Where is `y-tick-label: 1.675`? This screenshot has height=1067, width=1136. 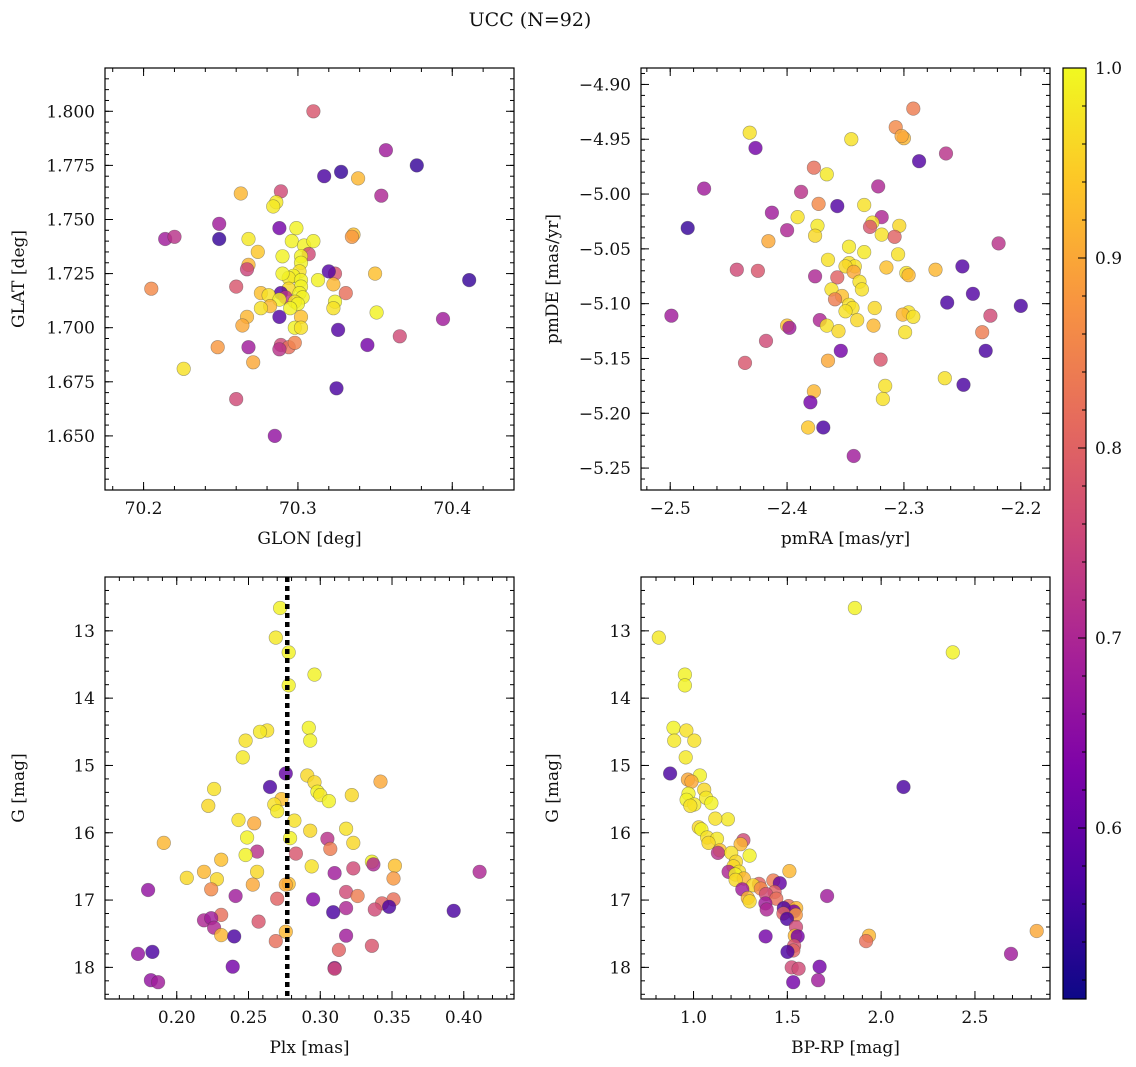 y-tick-label: 1.675 is located at coordinates (70, 383).